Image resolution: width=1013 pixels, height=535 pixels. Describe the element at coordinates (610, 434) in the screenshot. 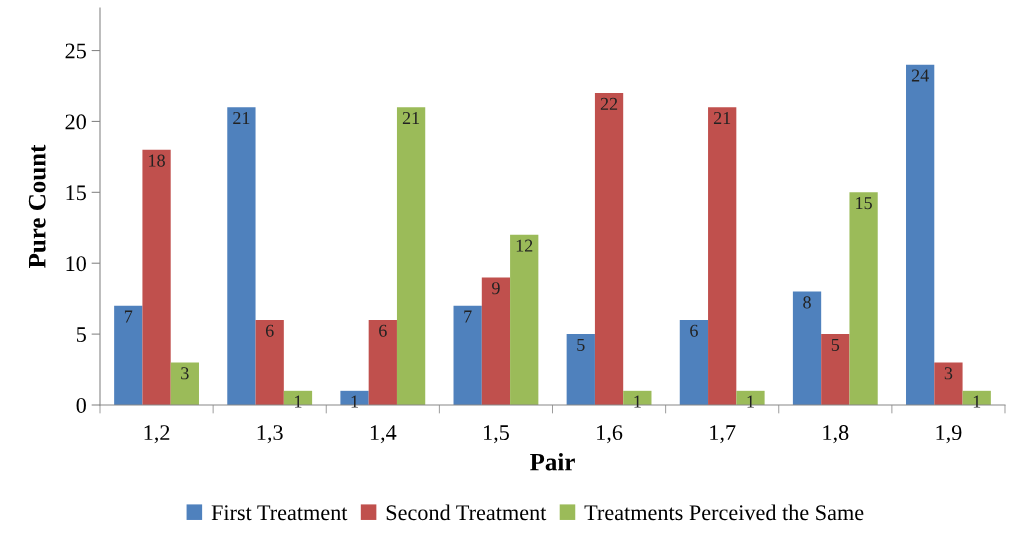

I see `x-tick-label: 1,6` at that location.